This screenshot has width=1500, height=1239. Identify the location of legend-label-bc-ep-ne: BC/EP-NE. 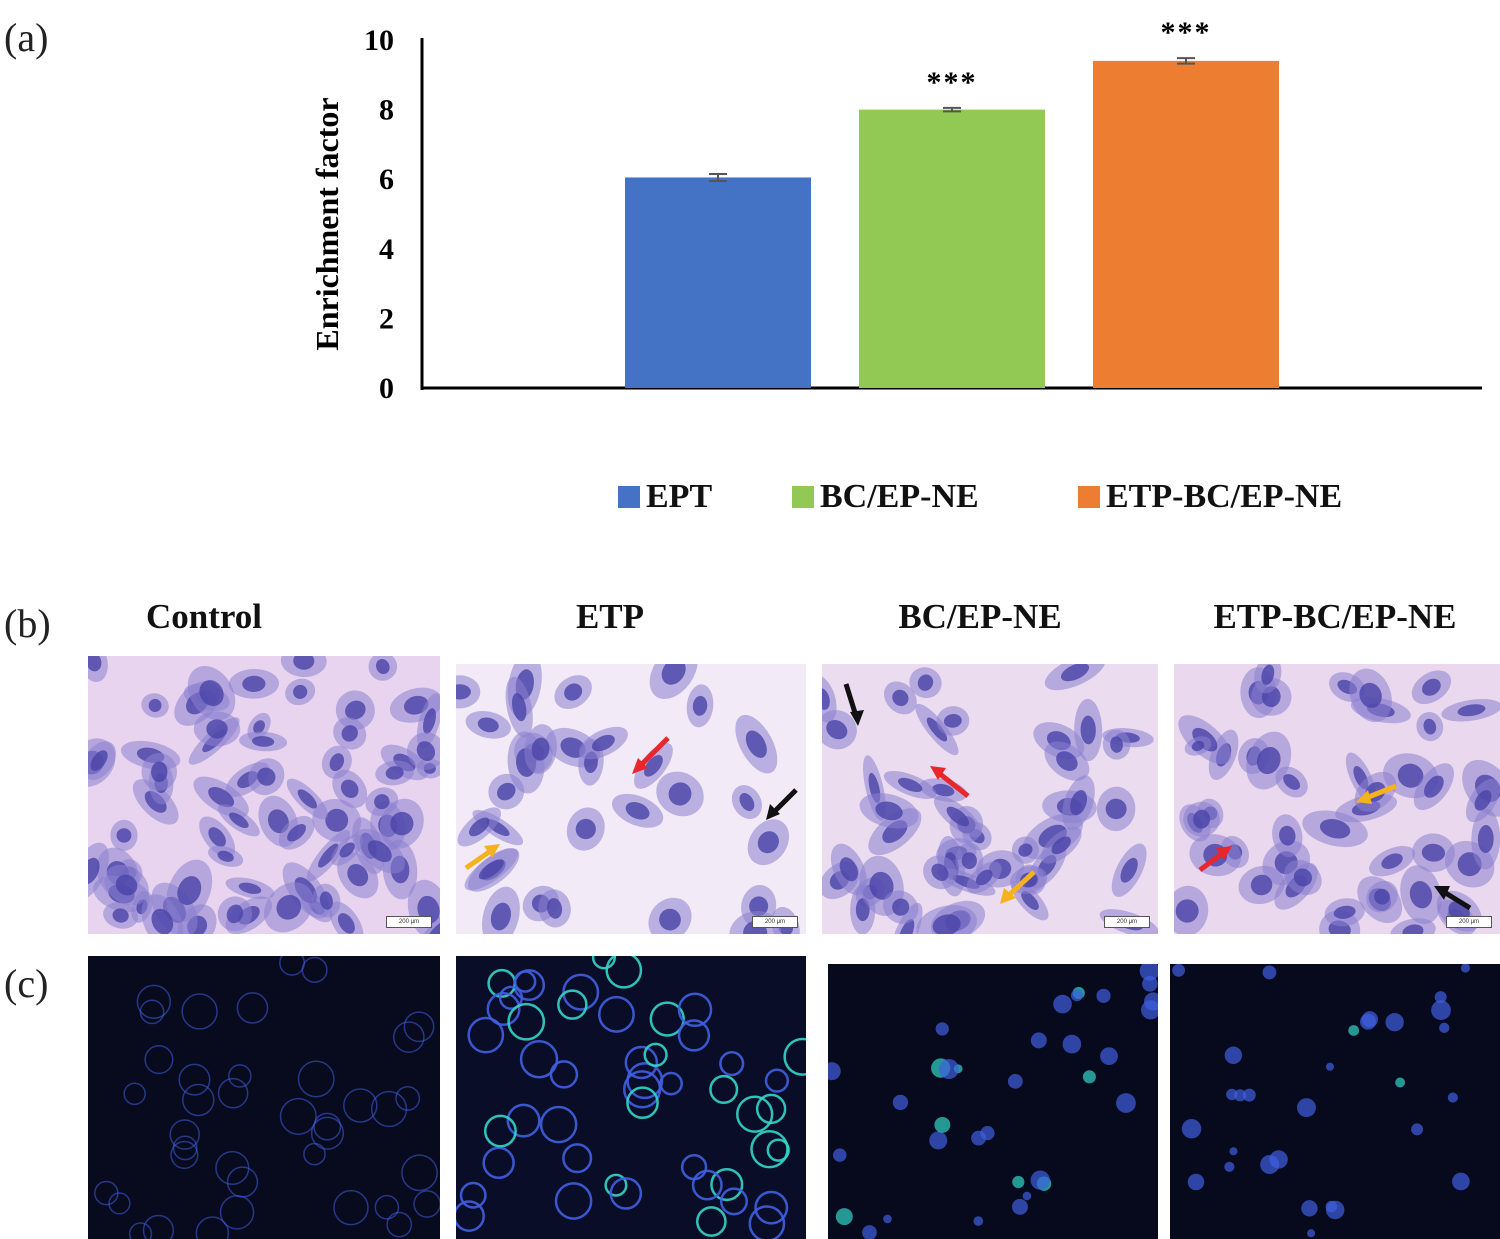
(899, 496).